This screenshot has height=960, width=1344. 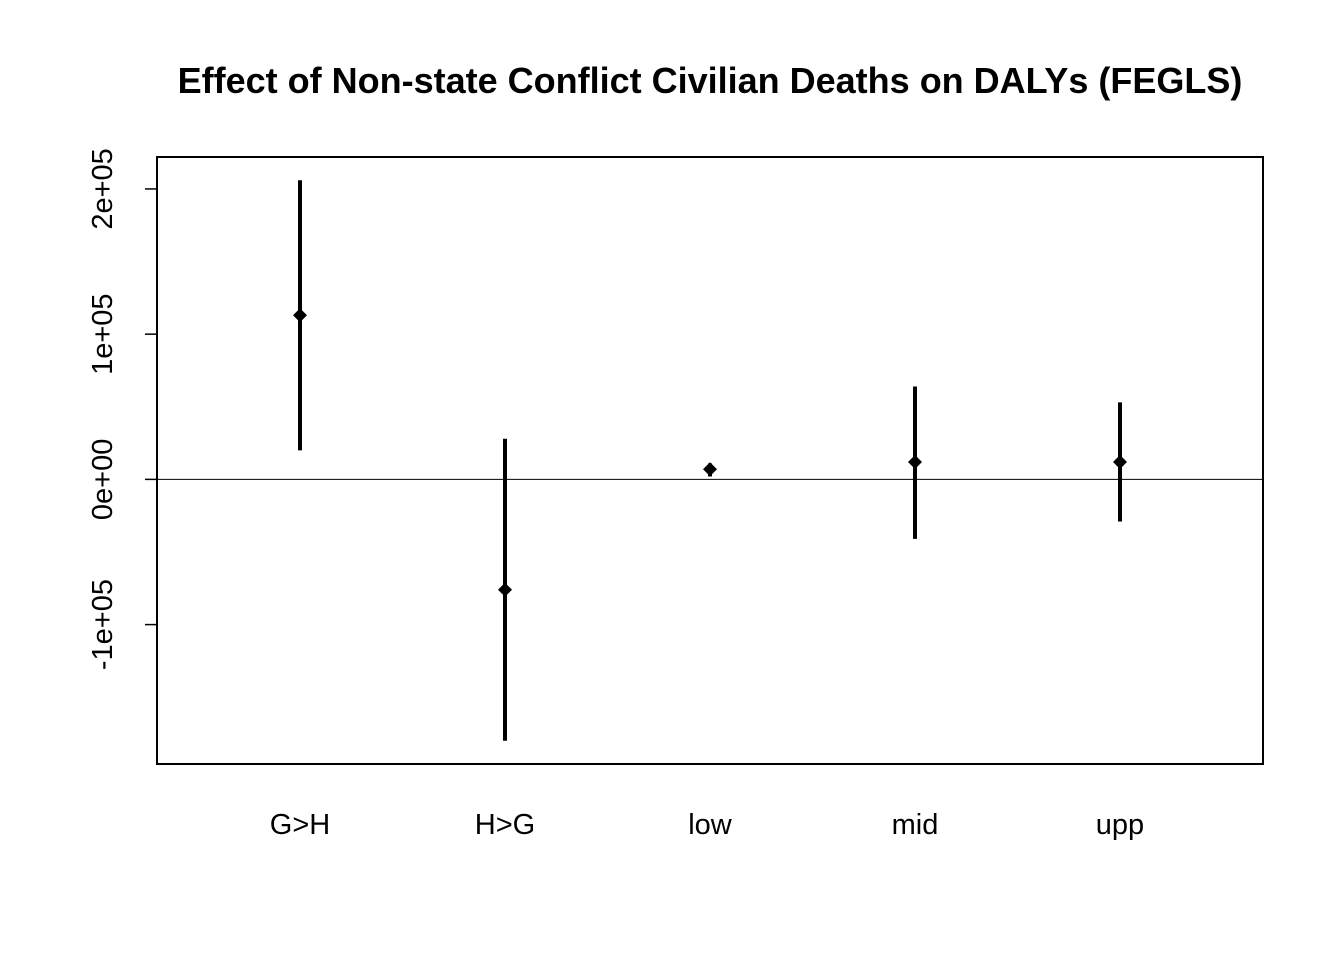 I want to click on x-tick-label: low, so click(x=710, y=825).